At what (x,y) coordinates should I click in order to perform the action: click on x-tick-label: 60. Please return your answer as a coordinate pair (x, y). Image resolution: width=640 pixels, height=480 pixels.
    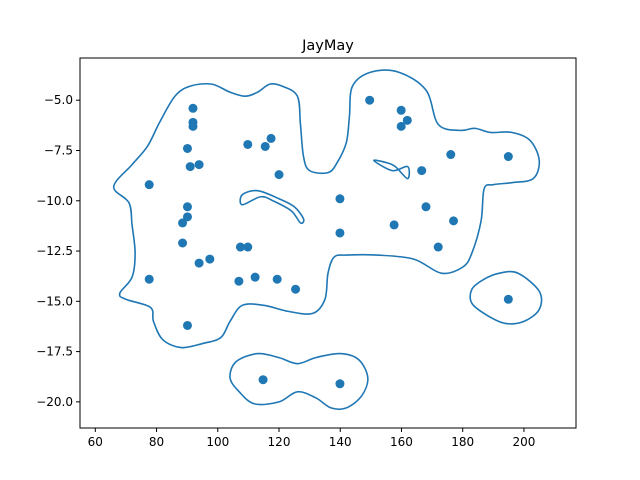
    Looking at the image, I should click on (95, 442).